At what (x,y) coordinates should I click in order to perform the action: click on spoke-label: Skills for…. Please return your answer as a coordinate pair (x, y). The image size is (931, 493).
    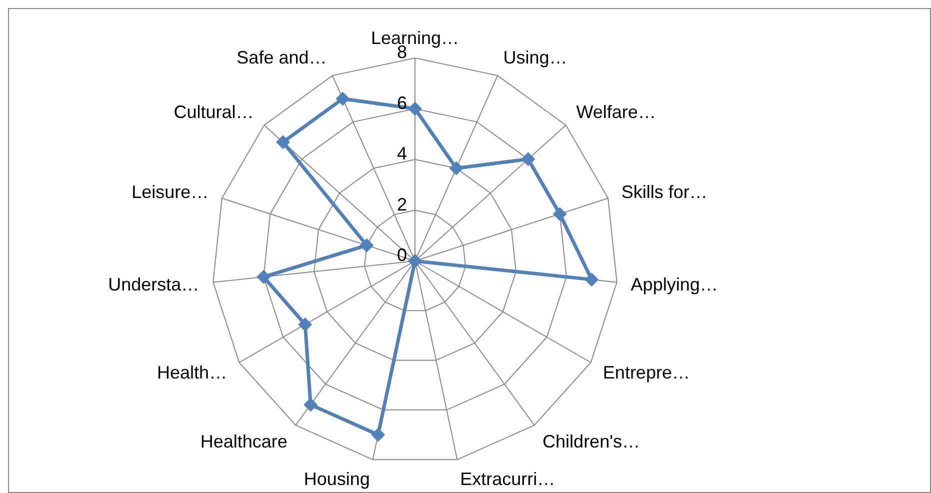
    Looking at the image, I should click on (664, 192).